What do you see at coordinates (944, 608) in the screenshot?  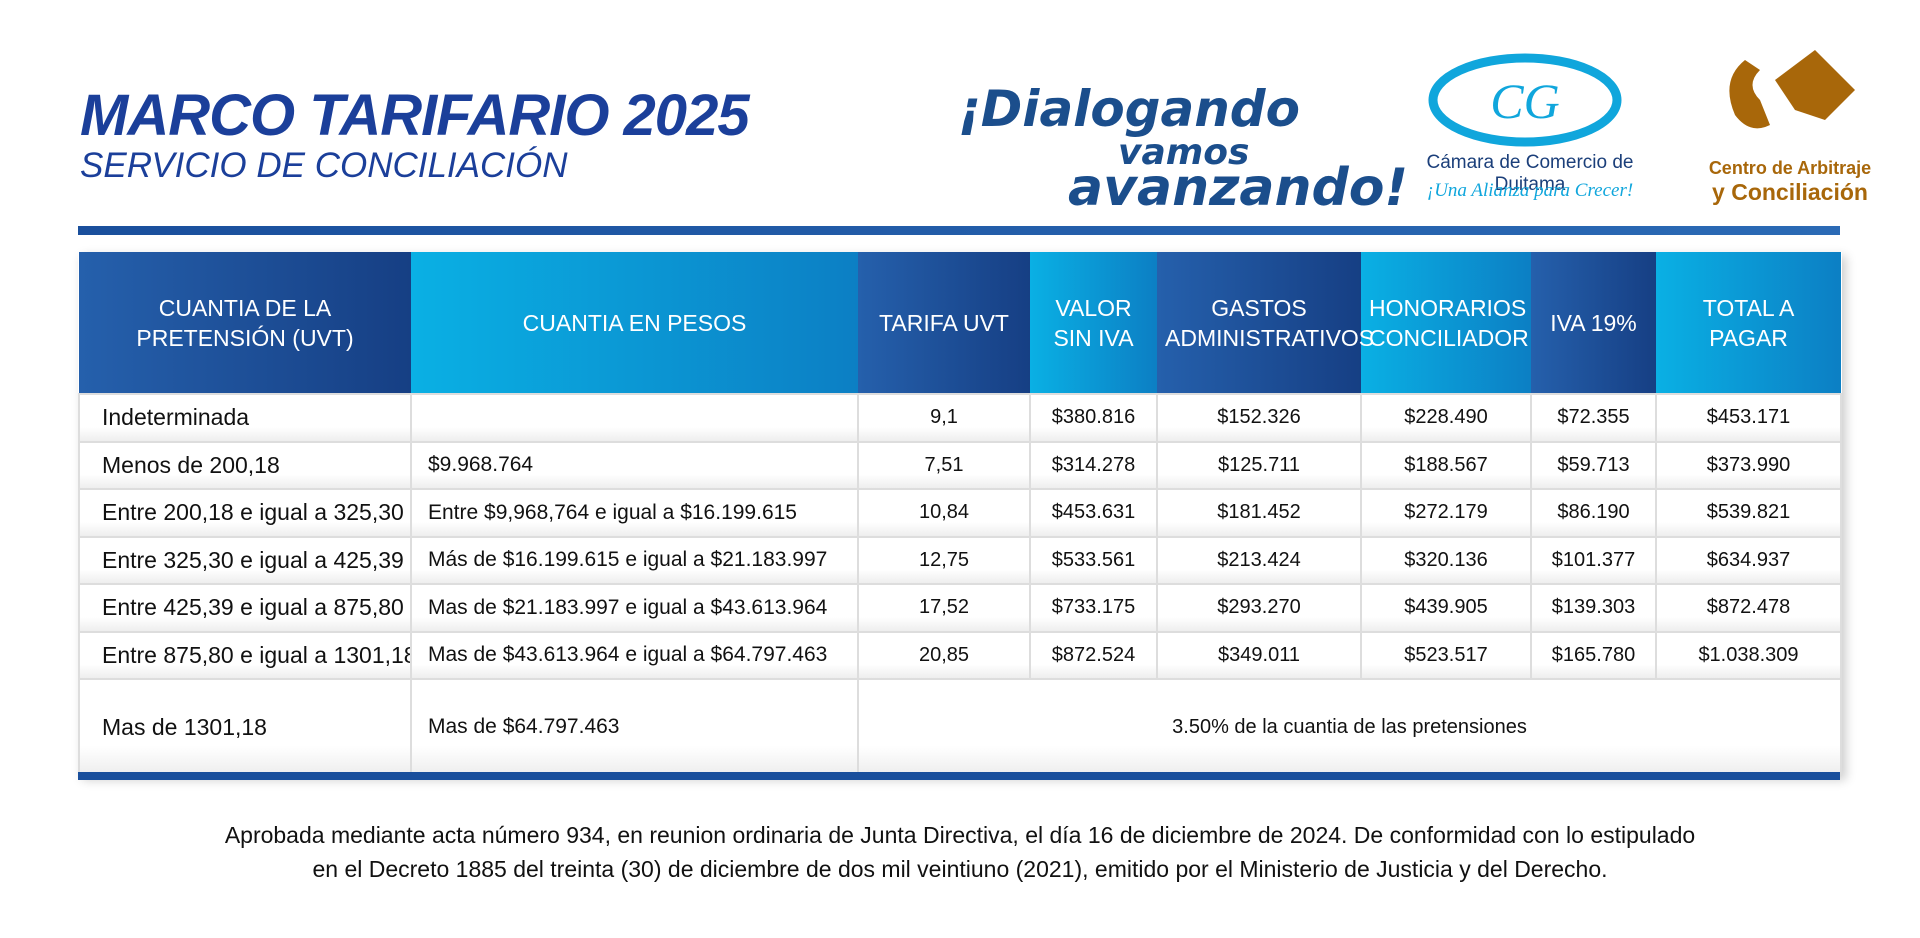 I see `table-cell: 17,52` at bounding box center [944, 608].